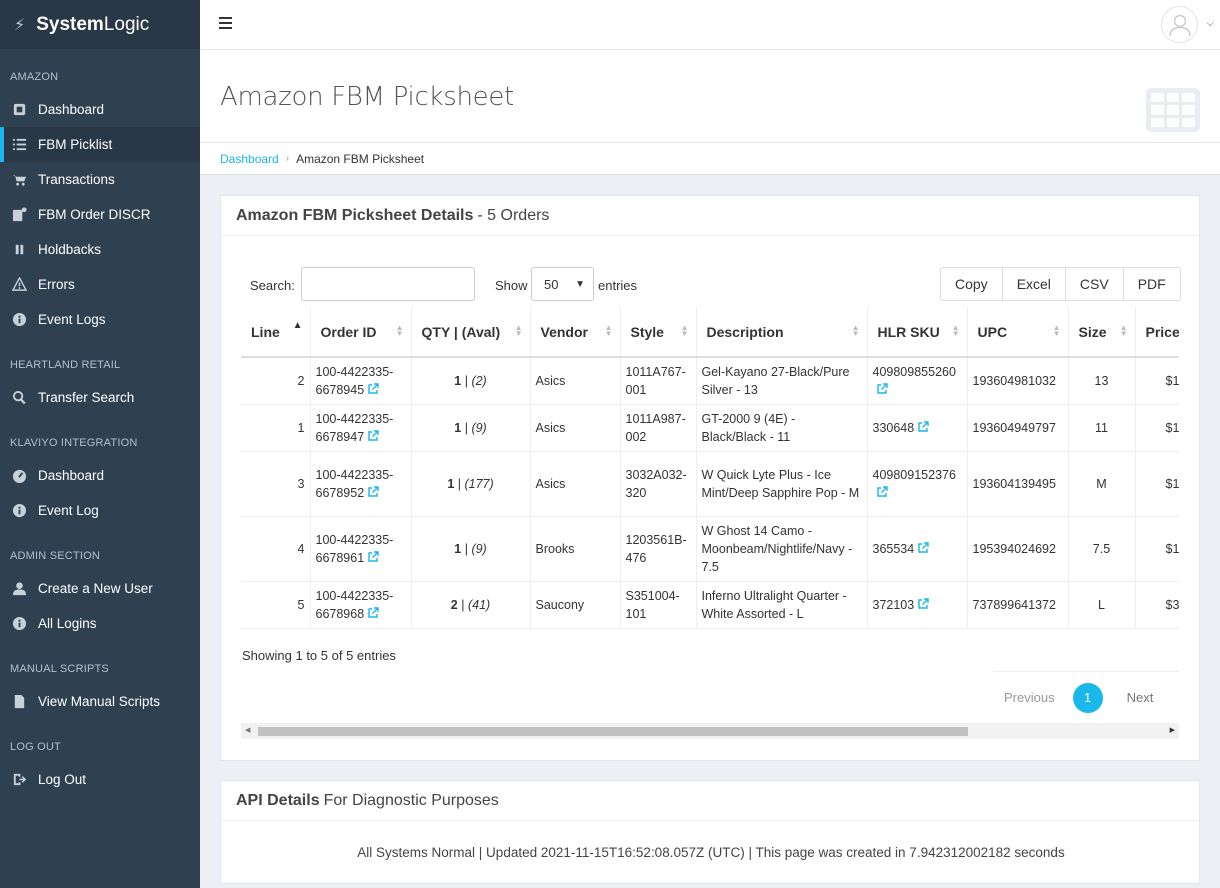 Image resolution: width=1220 pixels, height=888 pixels. What do you see at coordinates (70, 249) in the screenshot?
I see `sidebar-item-label: Holdbacks` at bounding box center [70, 249].